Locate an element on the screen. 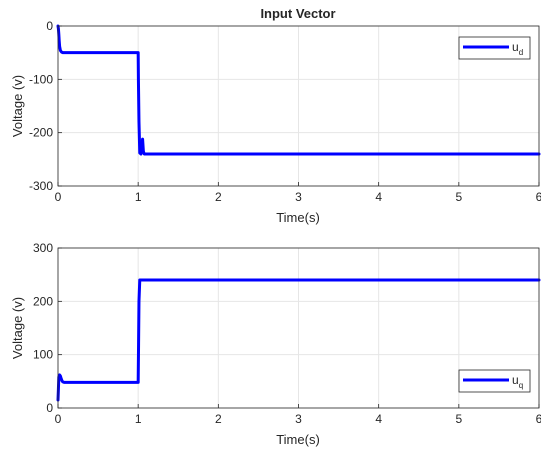 The width and height of the screenshot is (541, 450). legend-bottom: uq is located at coordinates (494, 381).